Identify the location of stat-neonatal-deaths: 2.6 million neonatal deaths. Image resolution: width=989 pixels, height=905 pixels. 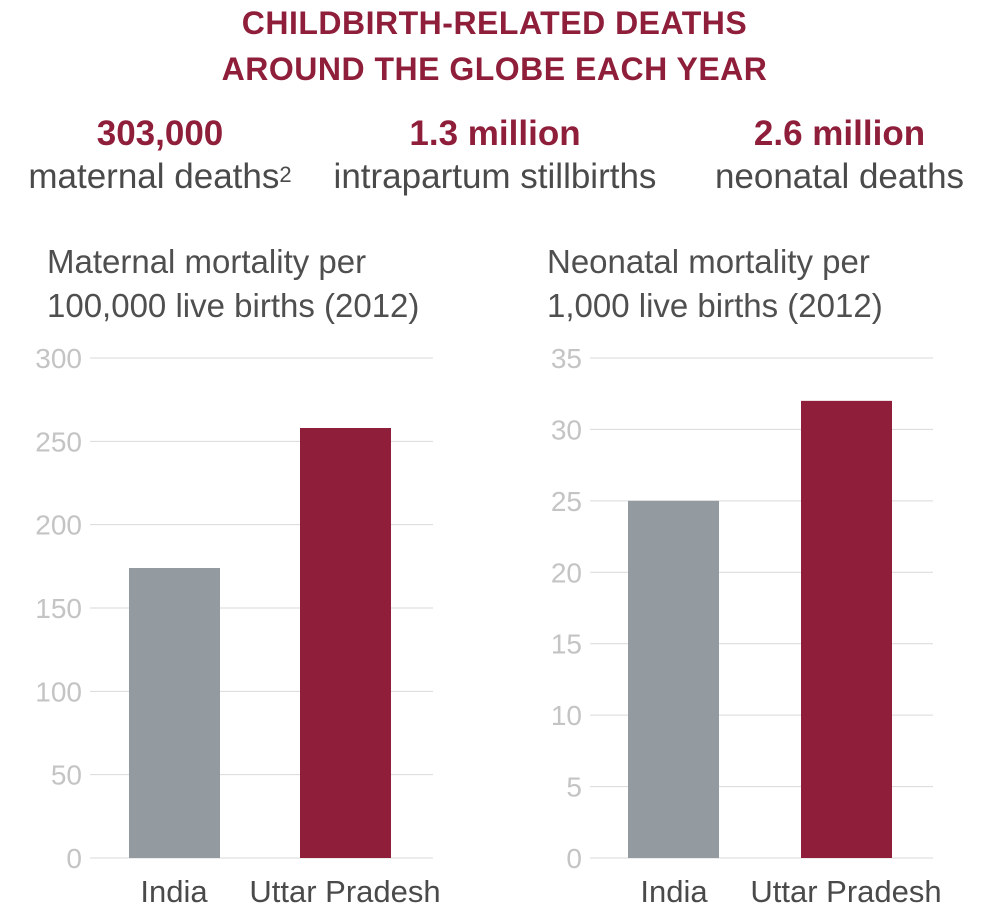
(839, 155).